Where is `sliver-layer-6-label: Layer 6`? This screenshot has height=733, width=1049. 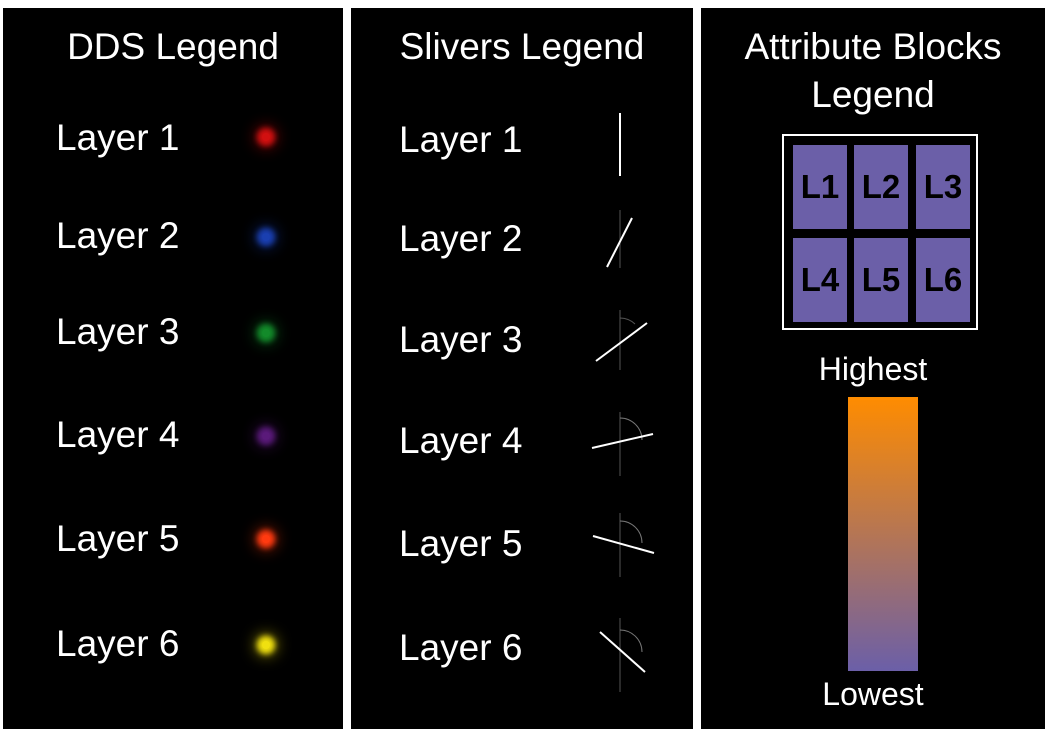 sliver-layer-6-label: Layer 6 is located at coordinates (461, 647).